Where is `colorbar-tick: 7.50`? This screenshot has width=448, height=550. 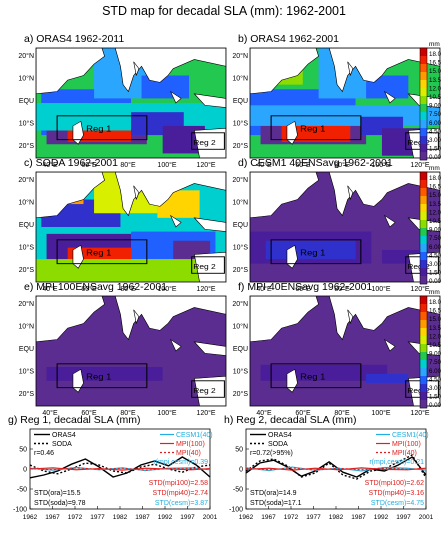
colorbar-tick: 7.50 is located at coordinates (435, 362).